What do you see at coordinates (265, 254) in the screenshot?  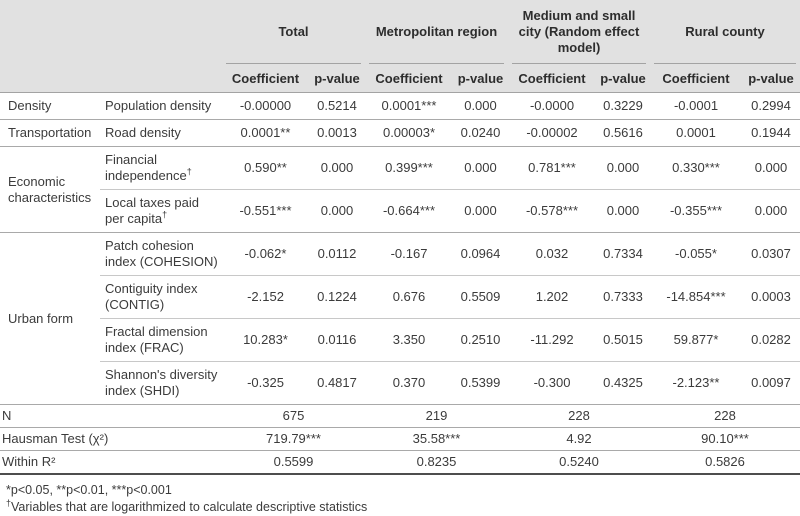 I see `coefficient-value: -0.062*` at bounding box center [265, 254].